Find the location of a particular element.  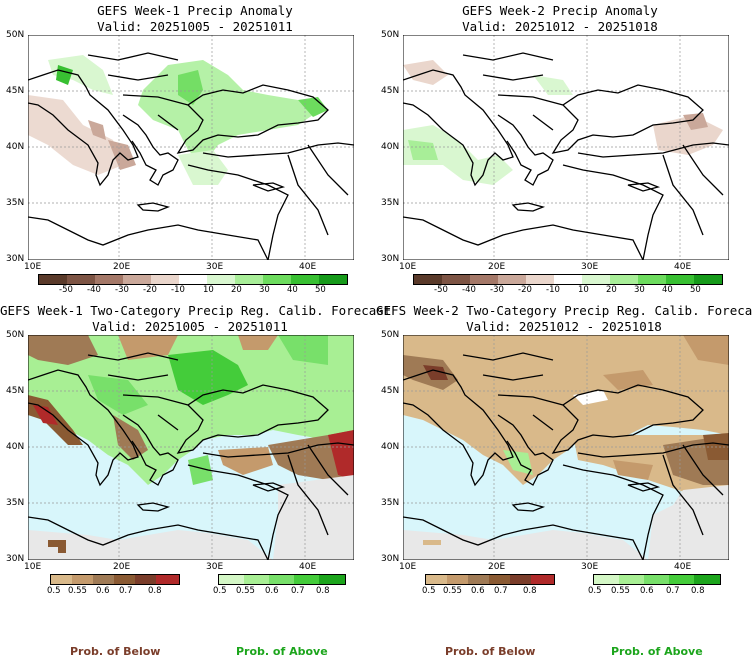

panel3-valid: Valid: 20251005 - 20251011 is located at coordinates (190, 326).